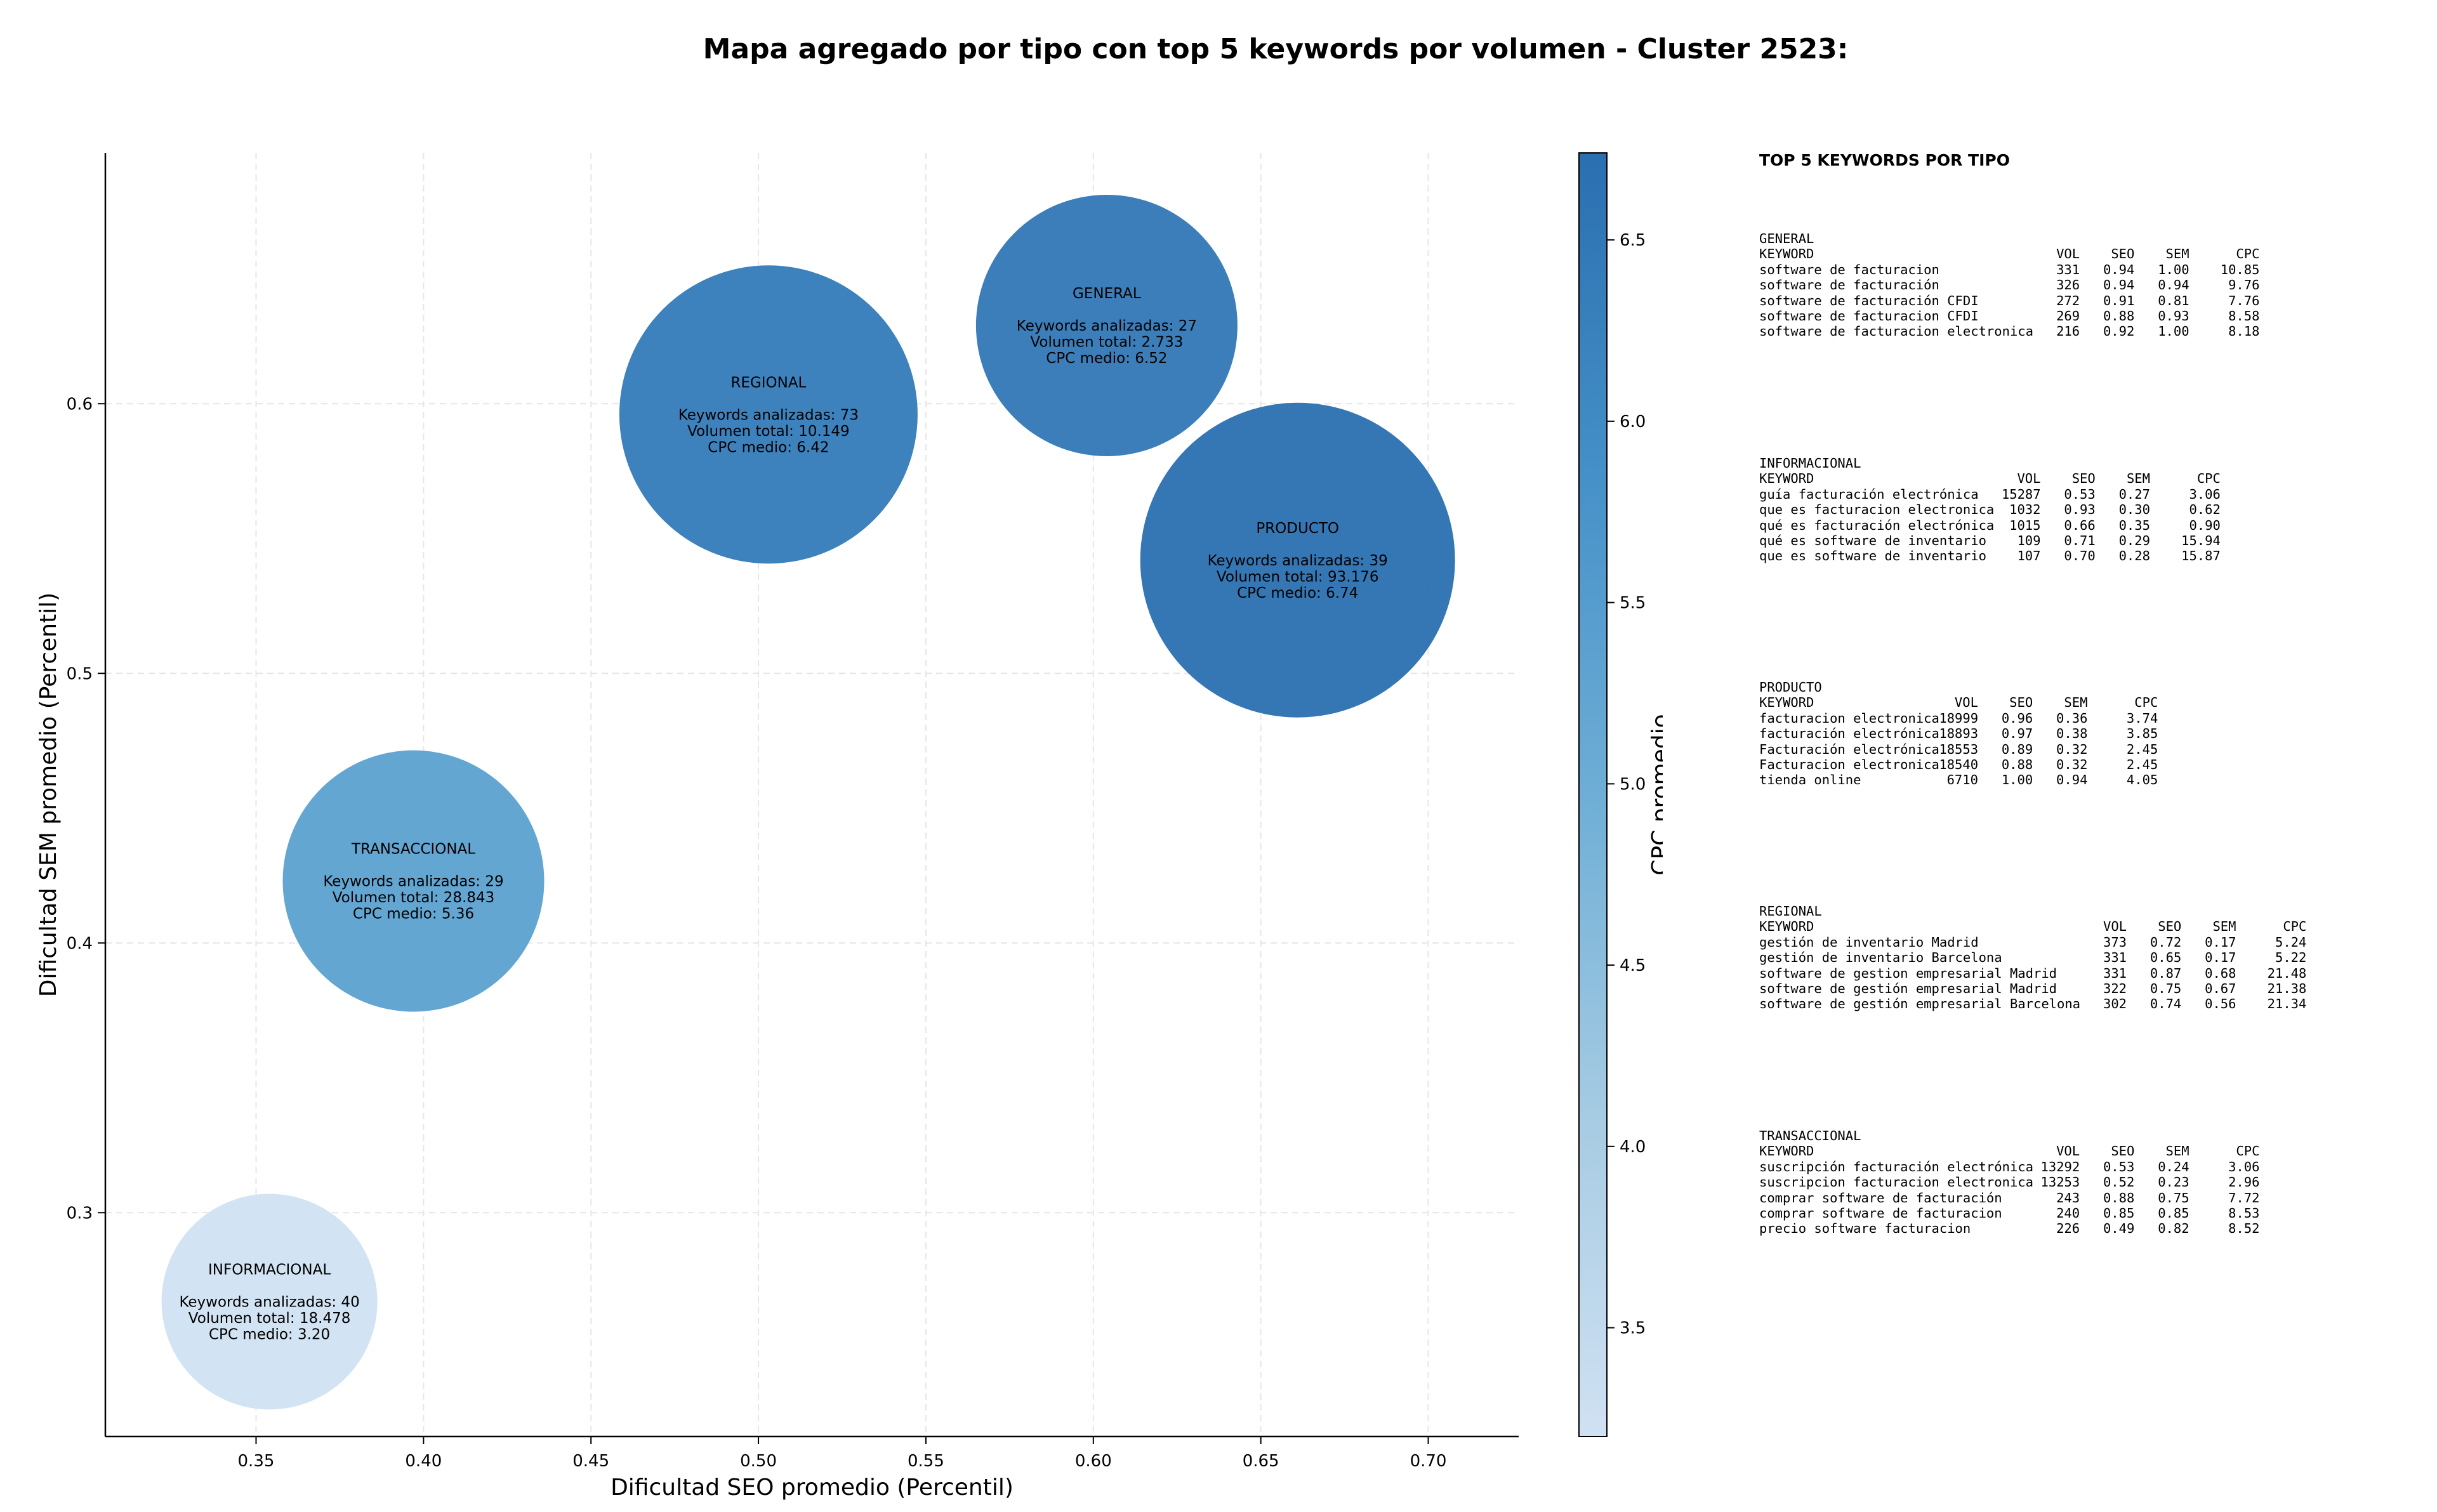 The height and width of the screenshot is (1512, 2437). Describe the element at coordinates (2017, 780) in the screenshot. I see `value-cell: 1.00` at that location.